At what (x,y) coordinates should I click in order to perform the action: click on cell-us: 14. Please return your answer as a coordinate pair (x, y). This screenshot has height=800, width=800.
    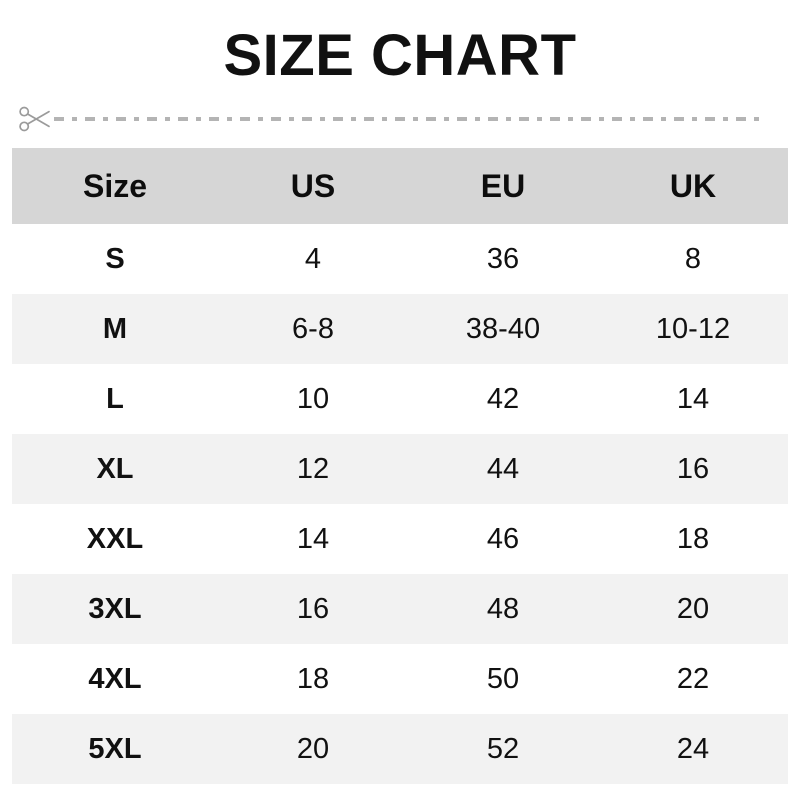
    Looking at the image, I should click on (313, 539).